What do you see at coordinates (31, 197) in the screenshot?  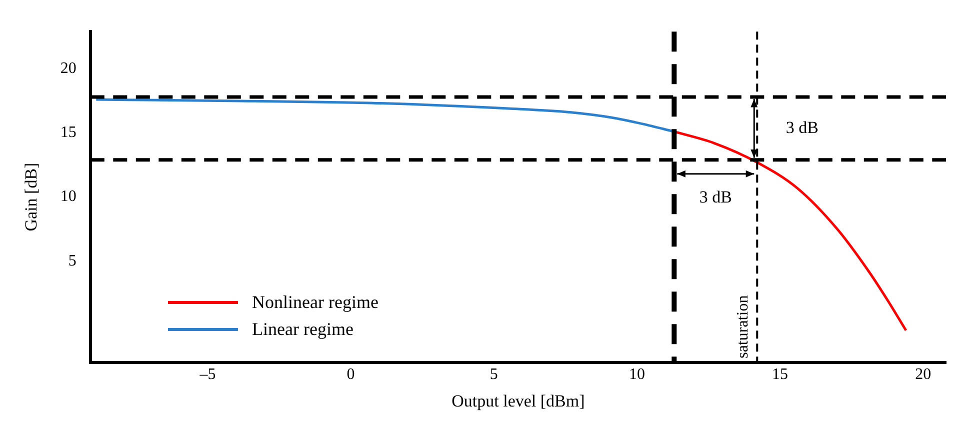 I see `y-axis-title: Gain [dB]` at bounding box center [31, 197].